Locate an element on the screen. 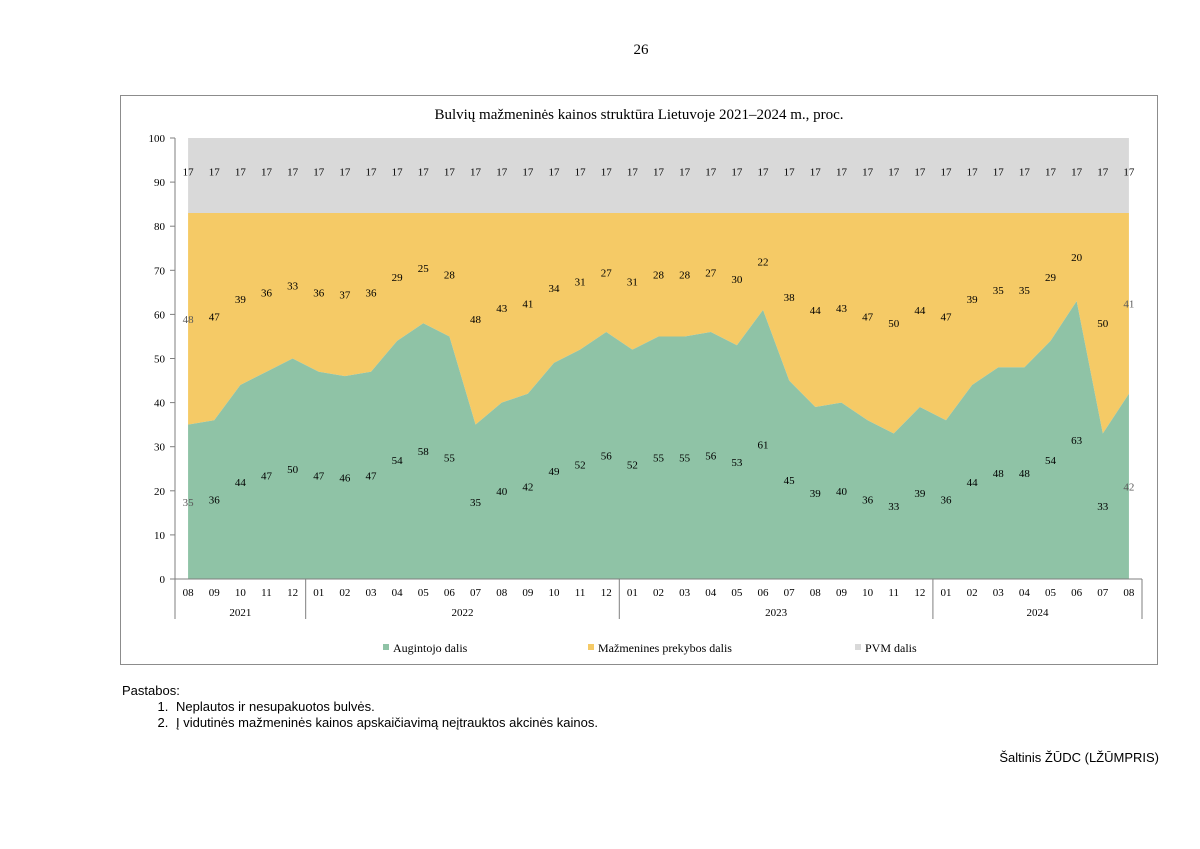 This screenshot has width=1200, height=849. data-label: 48 is located at coordinates (1025, 474).